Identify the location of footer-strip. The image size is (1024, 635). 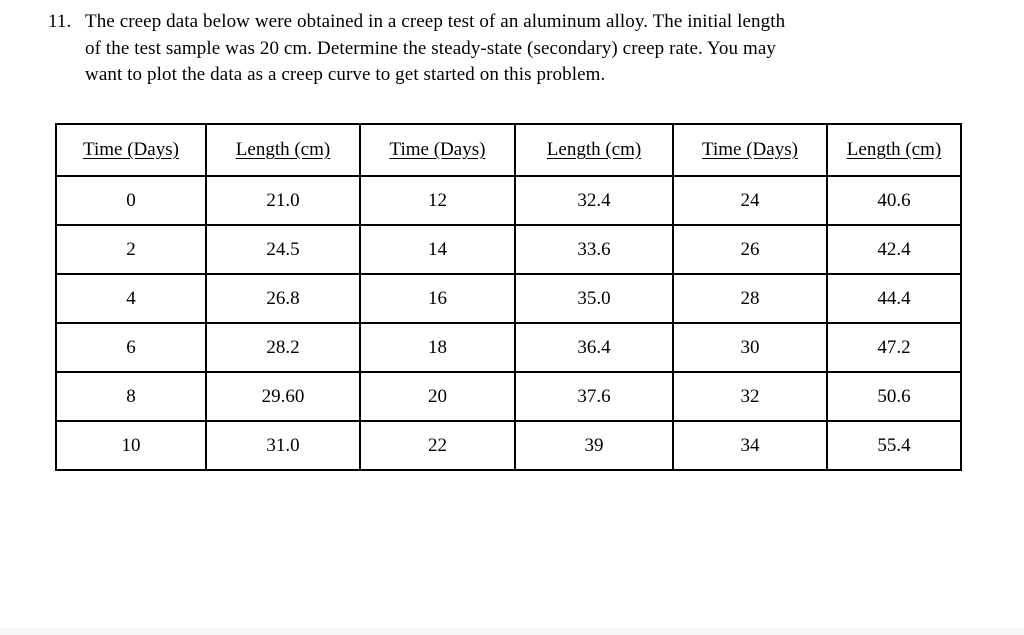
(512, 631).